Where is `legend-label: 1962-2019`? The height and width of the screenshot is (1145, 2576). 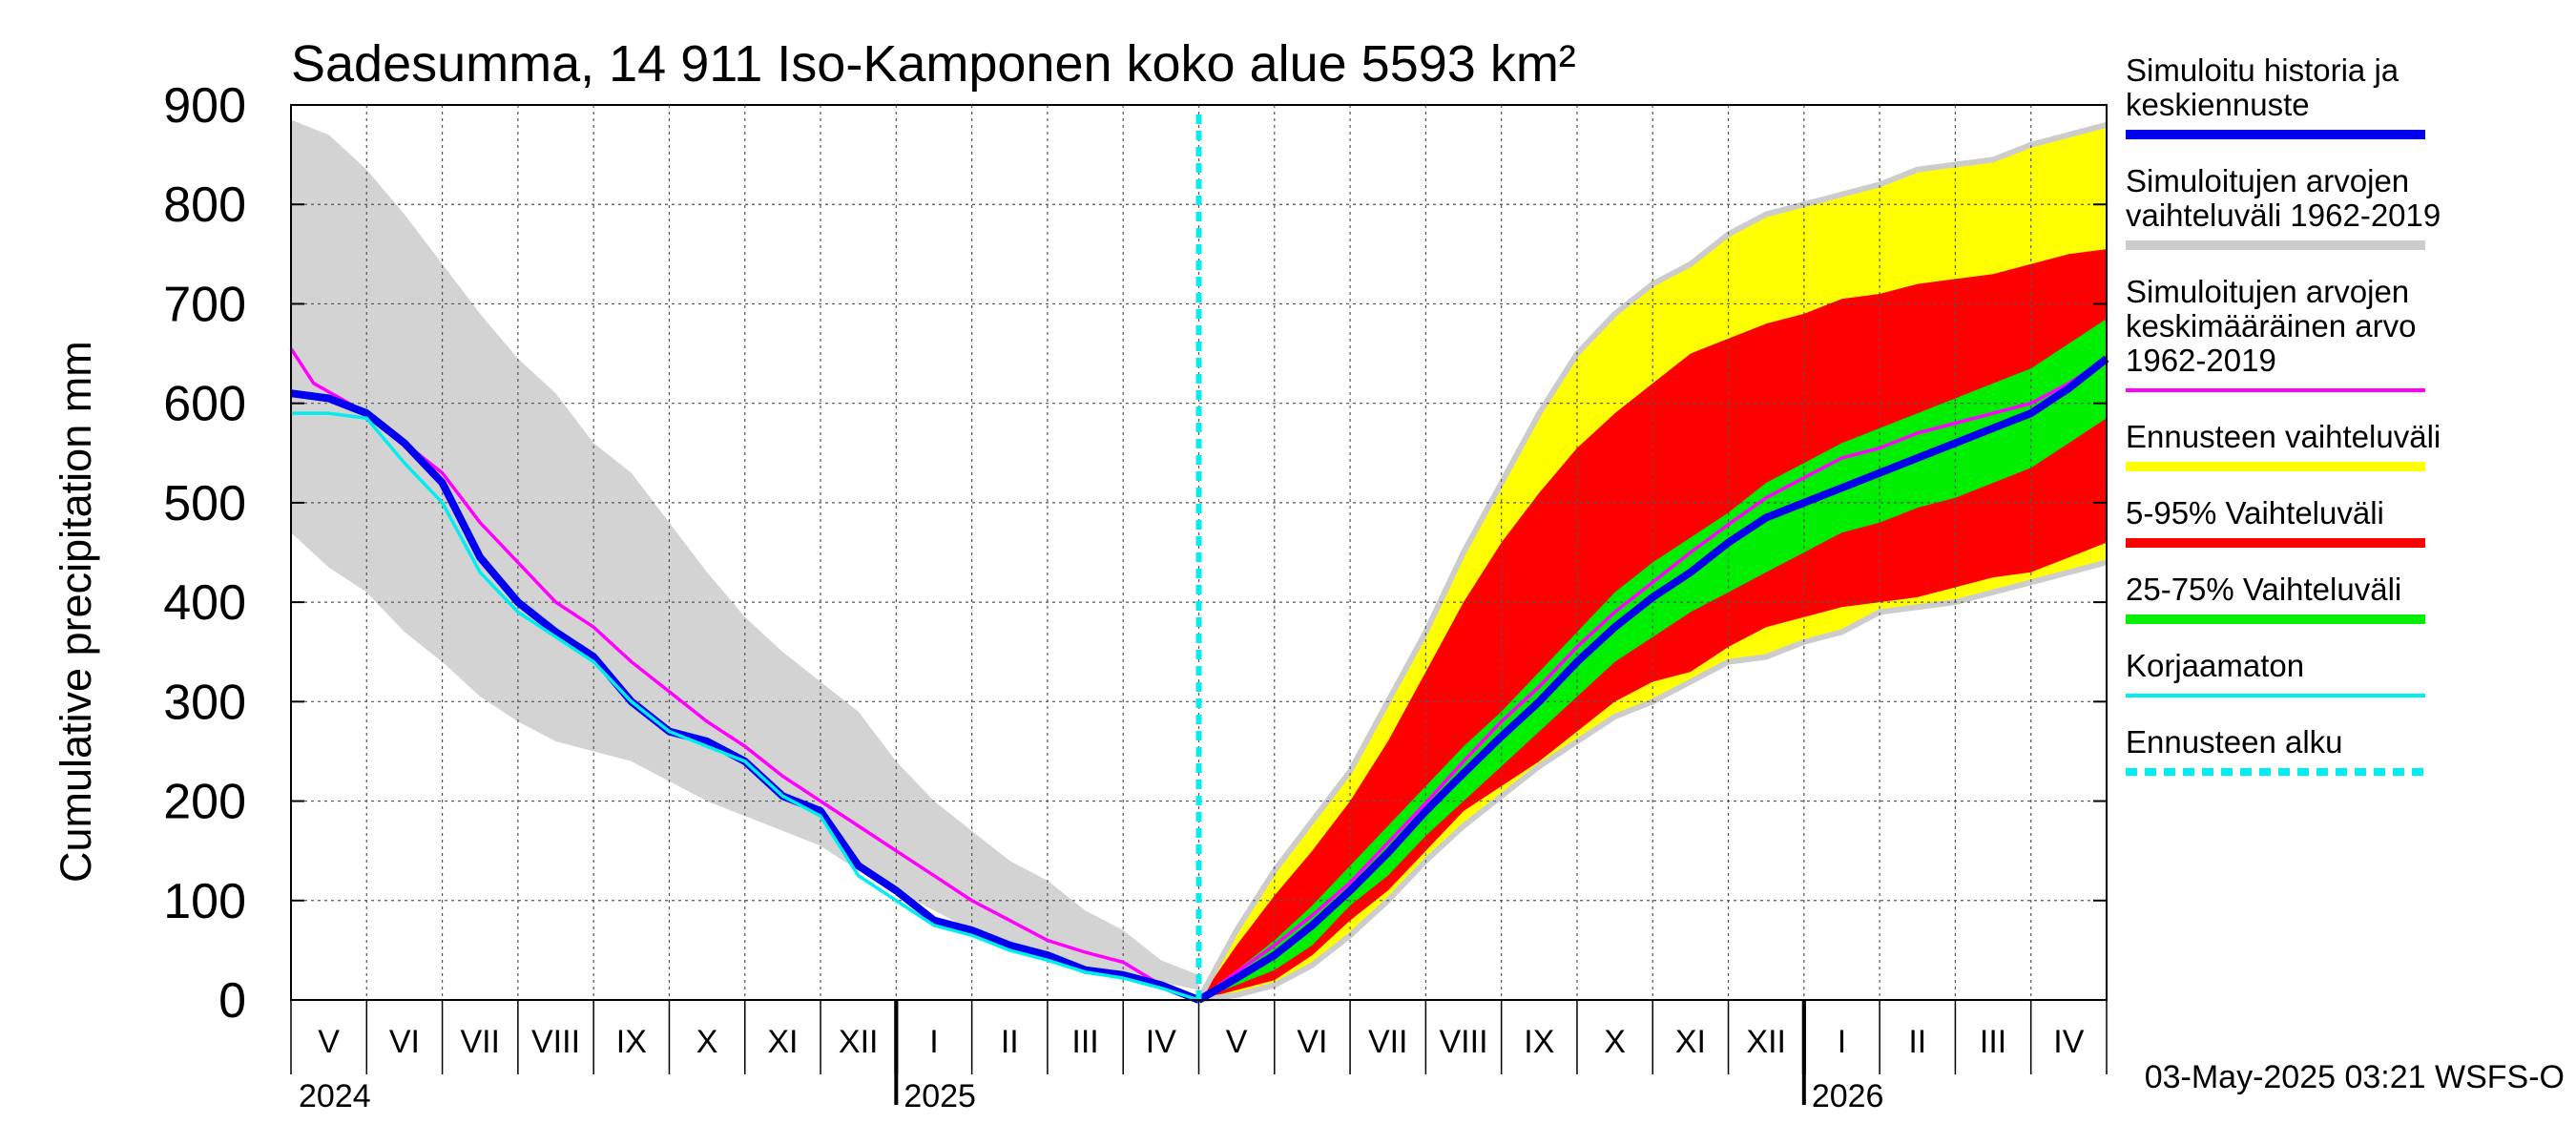
legend-label: 1962-2019 is located at coordinates (2201, 361).